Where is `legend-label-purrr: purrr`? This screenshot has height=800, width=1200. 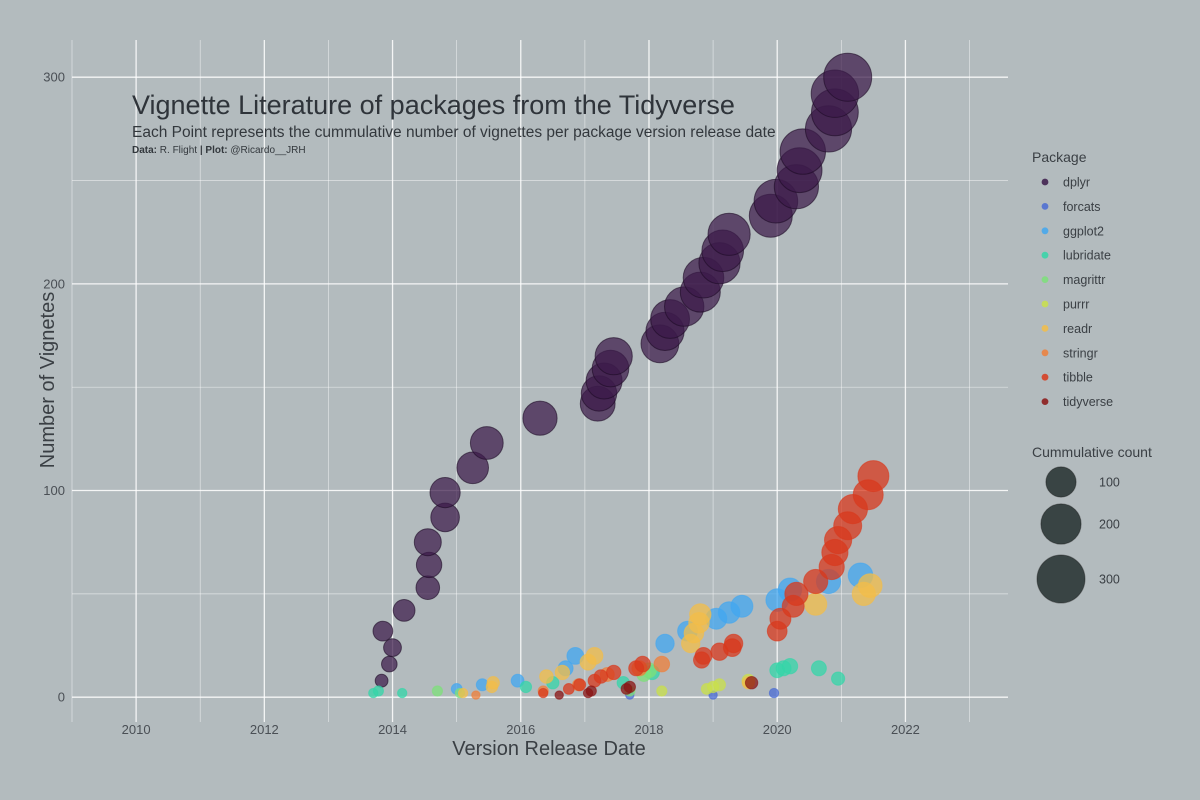
legend-label-purrr: purrr is located at coordinates (1076, 305).